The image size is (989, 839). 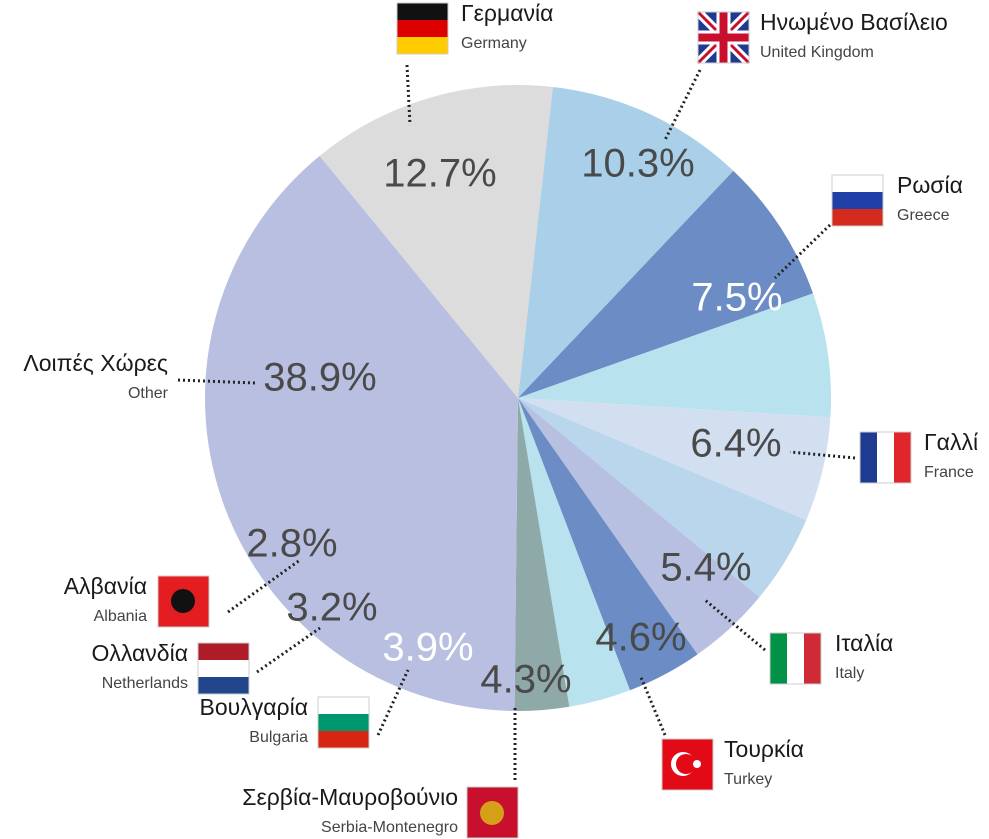 I want to click on country-name: Βουλγαρία, so click(x=254, y=707).